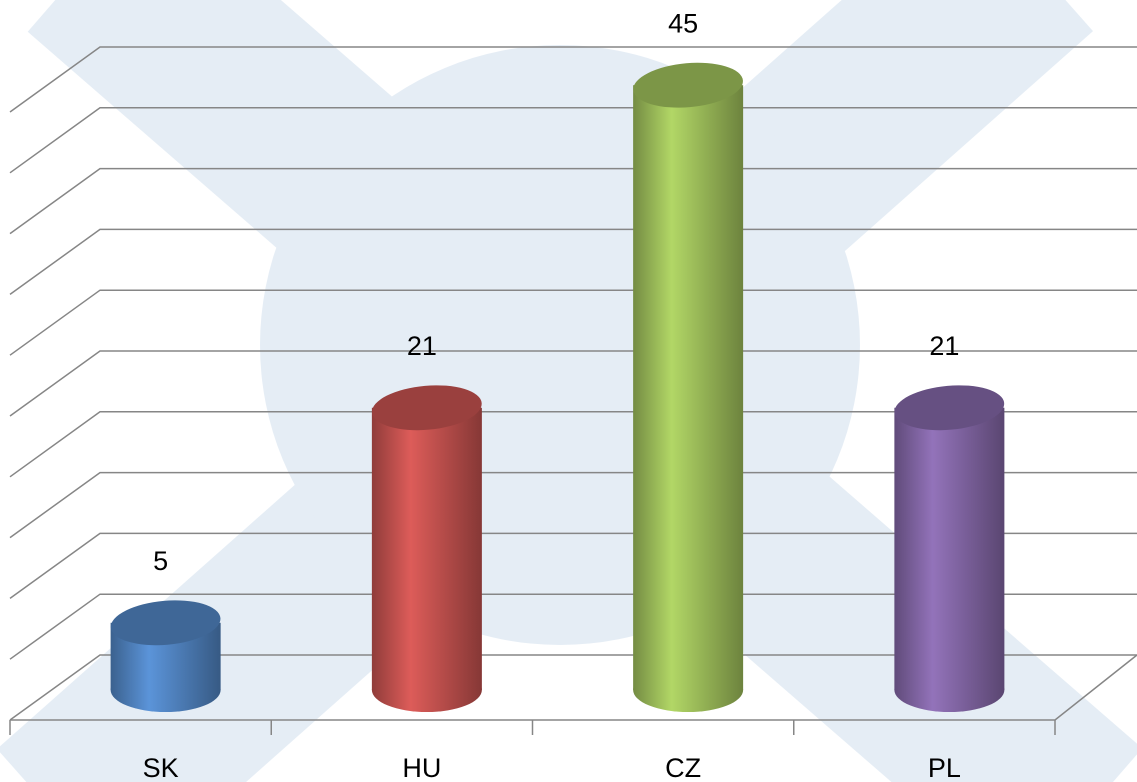  Describe the element at coordinates (683, 767) in the screenshot. I see `x-tick-label: CZ` at that location.